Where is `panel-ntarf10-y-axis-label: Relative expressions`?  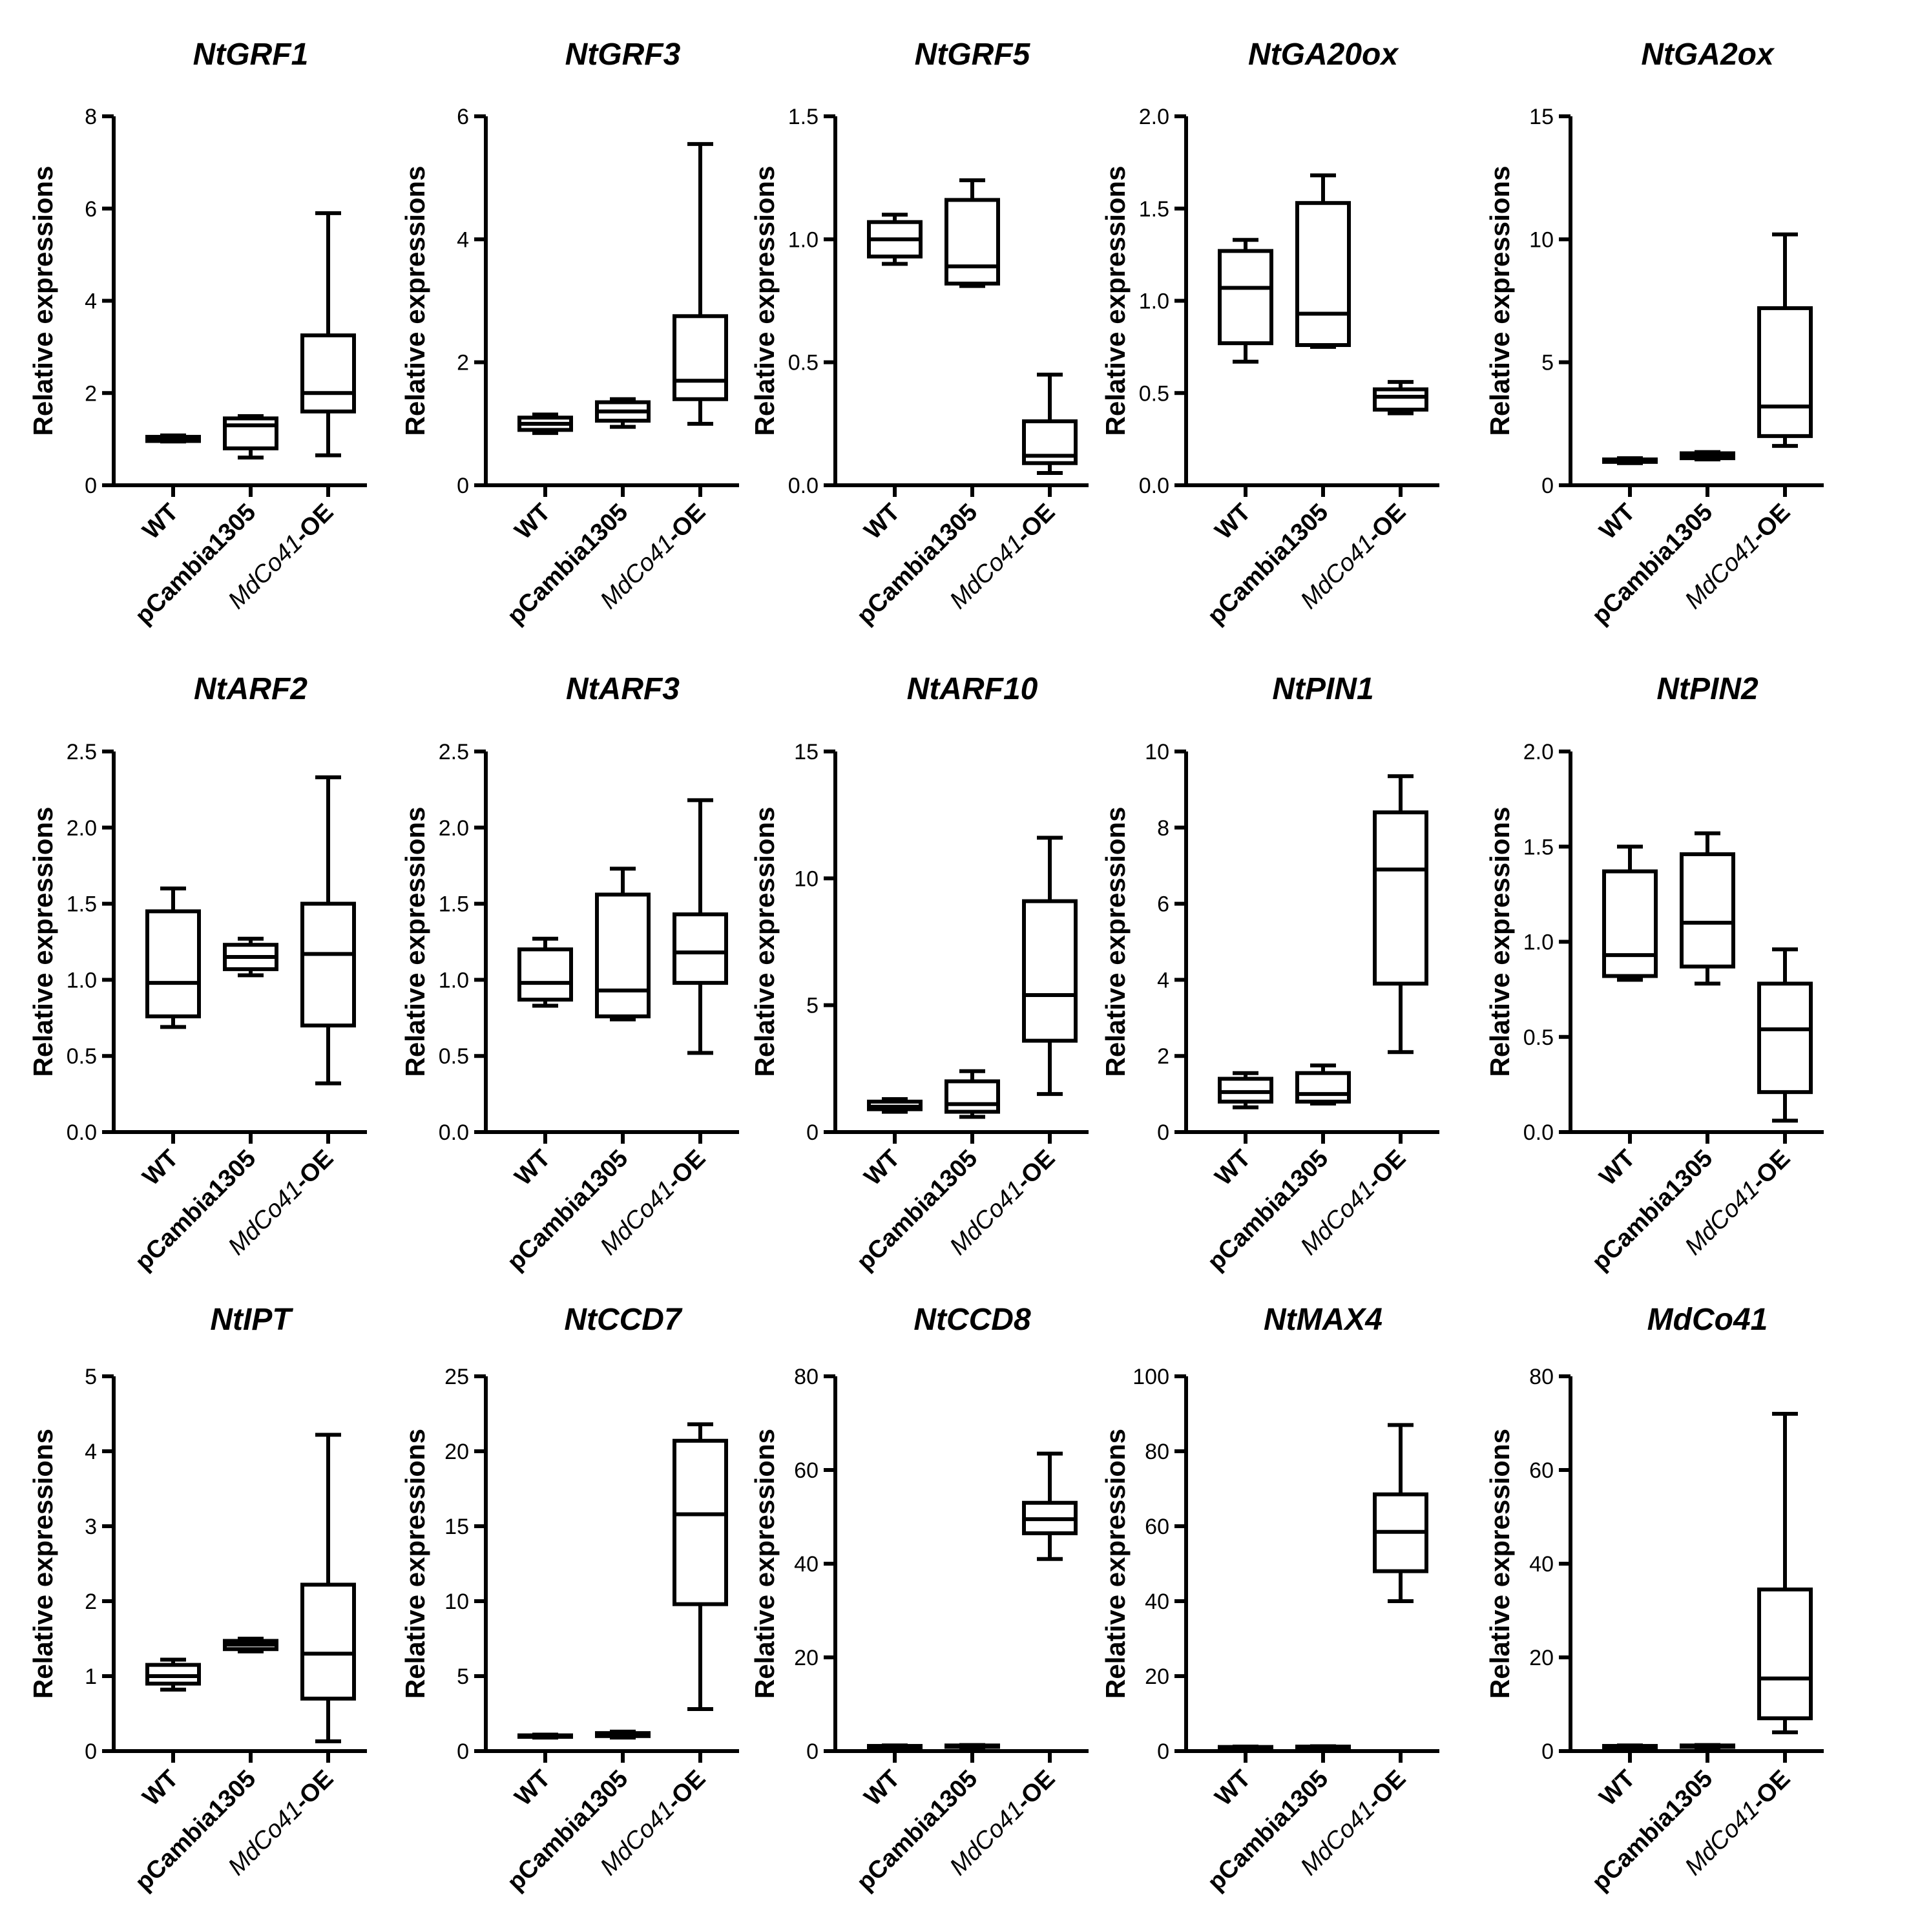 panel-ntarf10-y-axis-label: Relative expressions is located at coordinates (764, 942).